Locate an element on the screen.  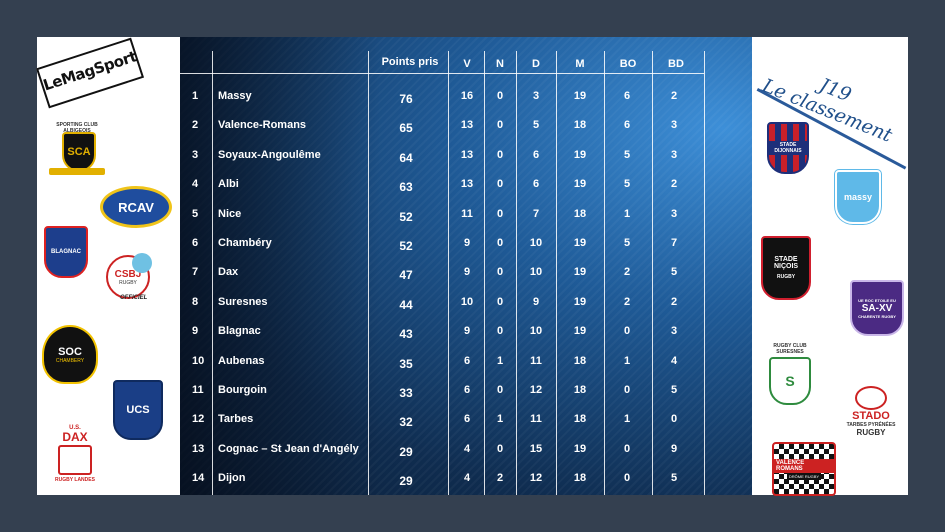
saxv-top: UE ROC ETOILE EU is located at coordinates (877, 300).